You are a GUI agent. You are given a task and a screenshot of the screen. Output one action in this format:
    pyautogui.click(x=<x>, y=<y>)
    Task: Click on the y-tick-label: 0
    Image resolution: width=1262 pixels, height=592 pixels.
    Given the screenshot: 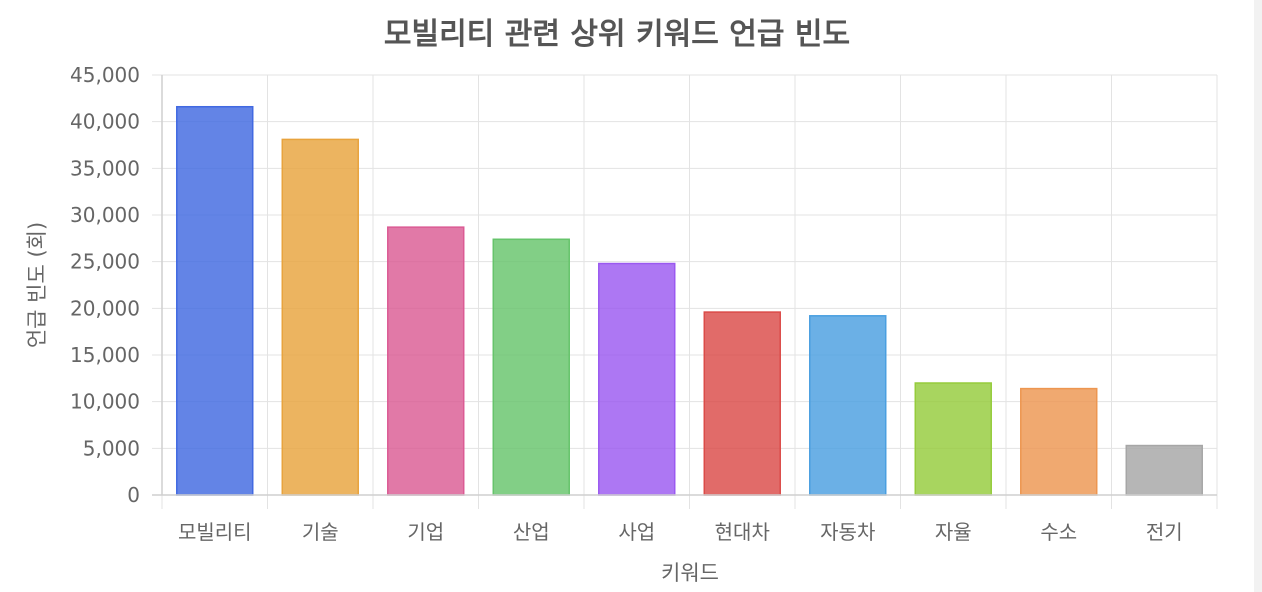 What is the action you would take?
    pyautogui.click(x=133, y=495)
    